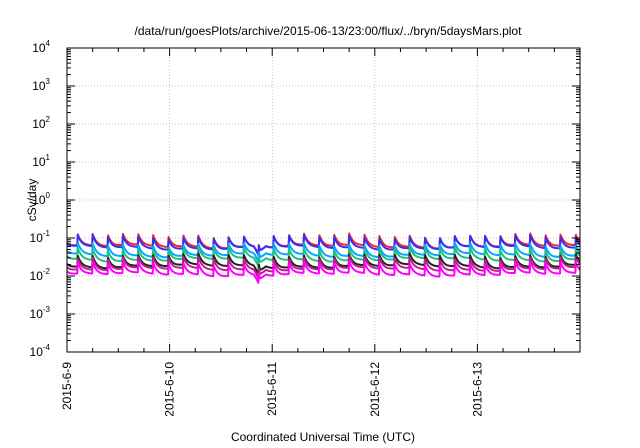 The width and height of the screenshot is (640, 448). I want to click on y-tick-label: 10⁻¹, so click(40, 237).